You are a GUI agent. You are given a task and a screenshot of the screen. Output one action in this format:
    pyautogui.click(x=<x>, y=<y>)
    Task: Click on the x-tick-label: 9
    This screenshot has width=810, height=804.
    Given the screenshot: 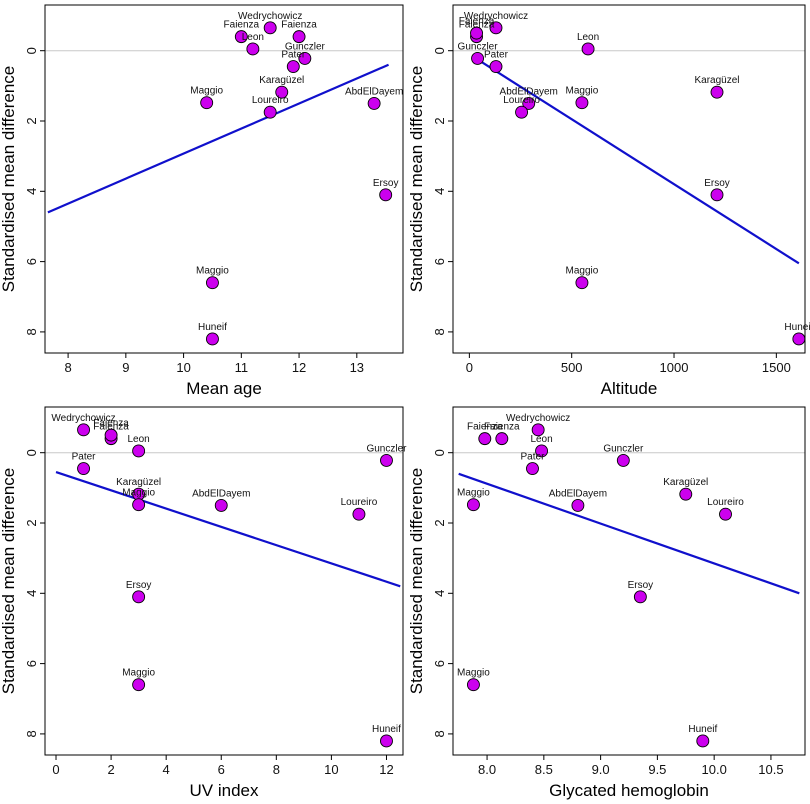 What is the action you would take?
    pyautogui.click(x=125, y=367)
    